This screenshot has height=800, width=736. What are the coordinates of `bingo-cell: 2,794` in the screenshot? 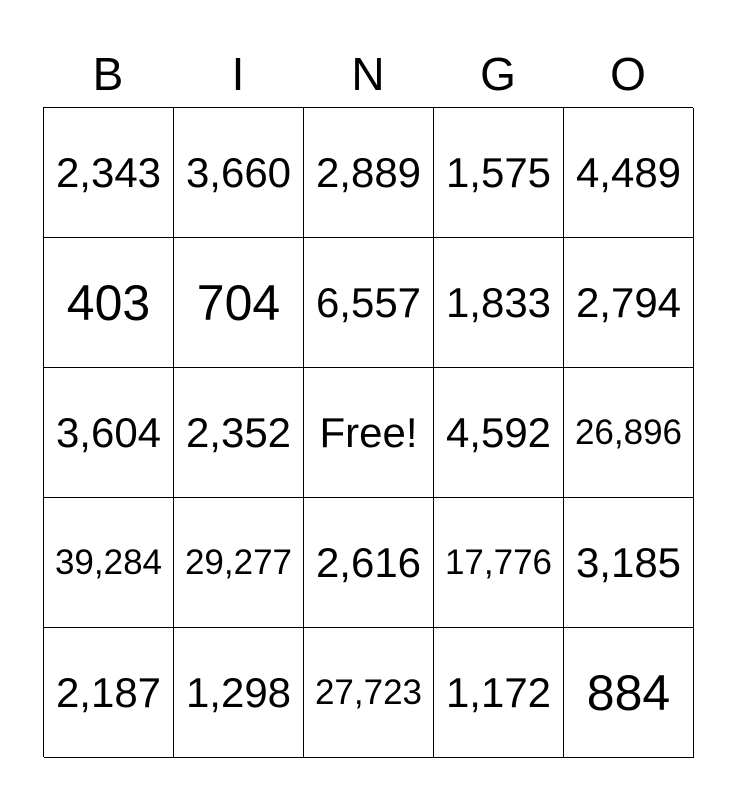 It's located at (629, 303).